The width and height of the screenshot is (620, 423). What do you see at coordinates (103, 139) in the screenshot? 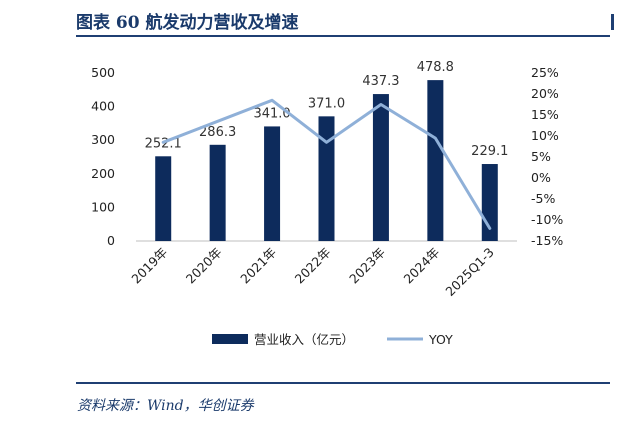
I see `left-axis-tick-label: 300` at bounding box center [103, 139].